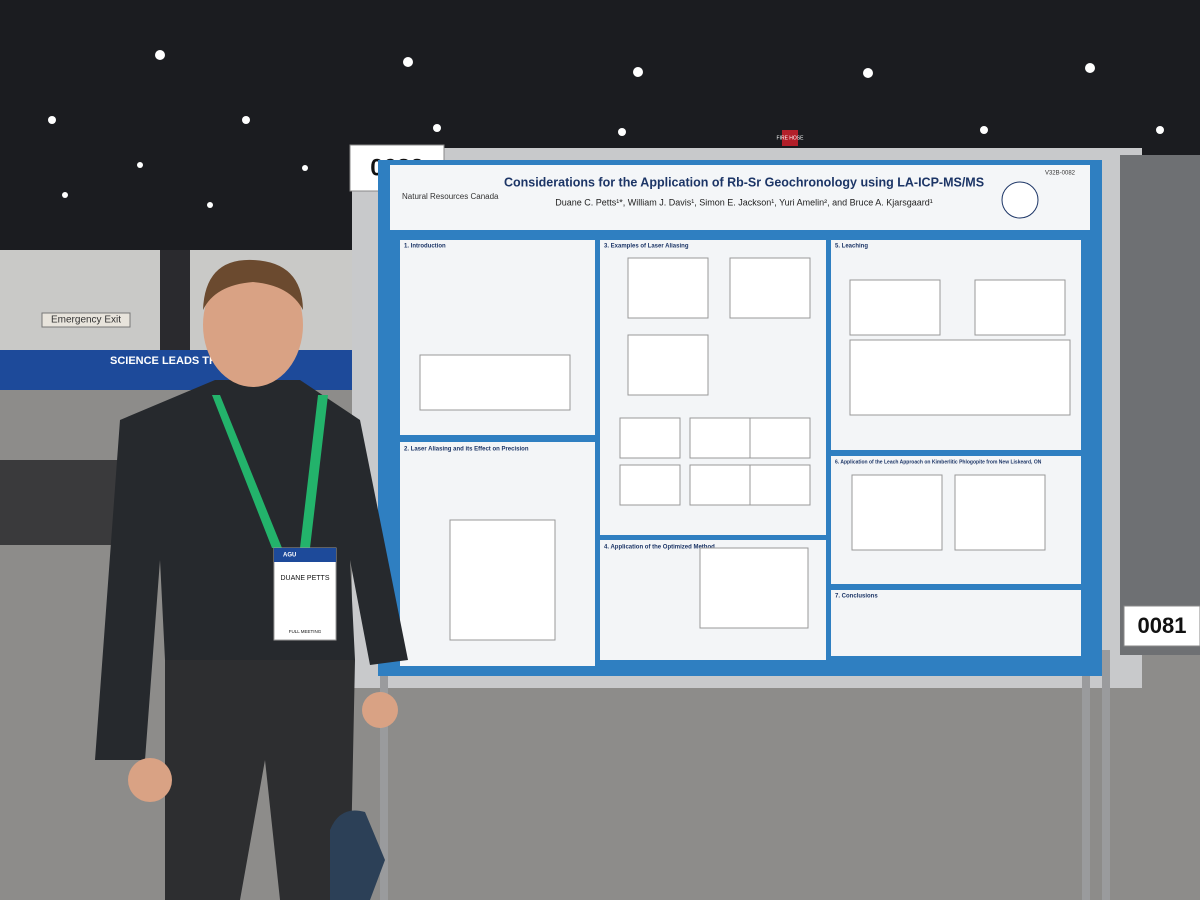 This screenshot has height=900, width=1200. Describe the element at coordinates (304, 578) in the screenshot. I see `badge-name: DUANE PETTS` at that location.